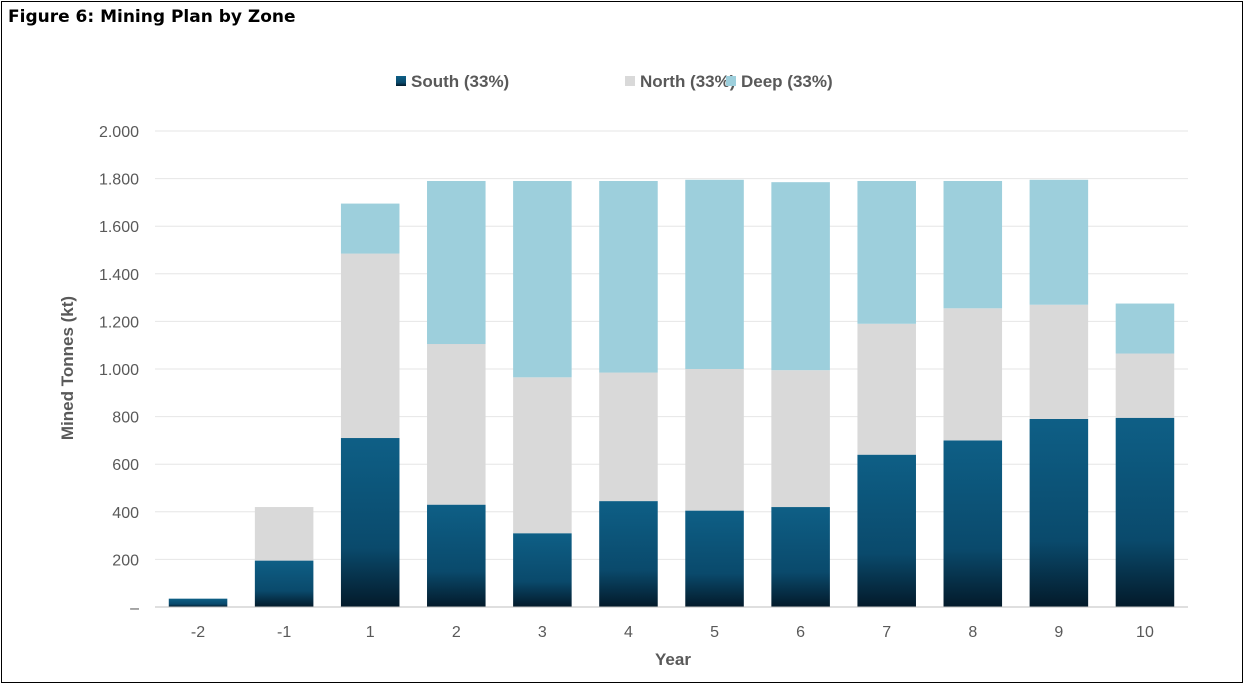  What do you see at coordinates (800, 632) in the screenshot?
I see `x-tick-label: 6` at bounding box center [800, 632].